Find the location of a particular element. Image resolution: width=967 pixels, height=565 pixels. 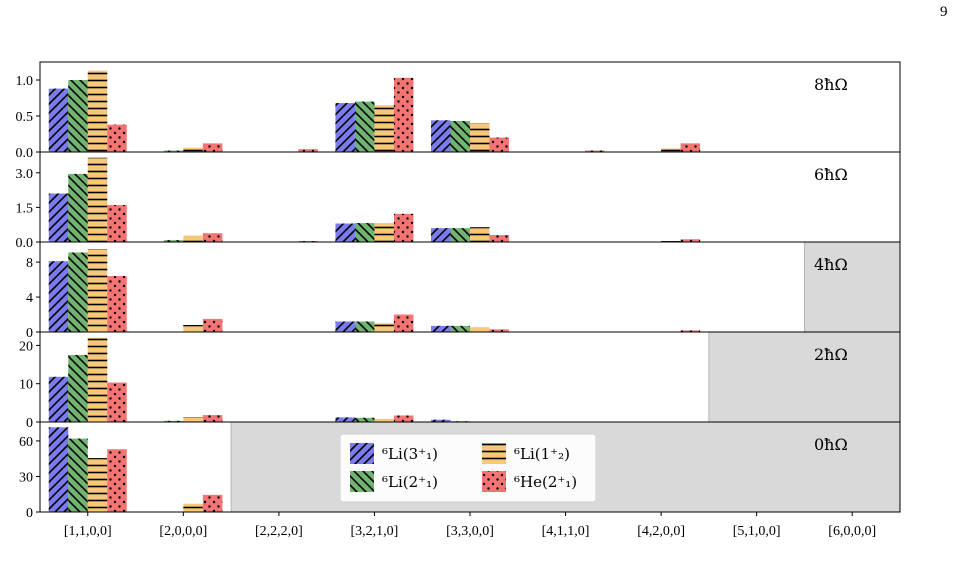

panel-label: 2ħΩ is located at coordinates (831, 354).